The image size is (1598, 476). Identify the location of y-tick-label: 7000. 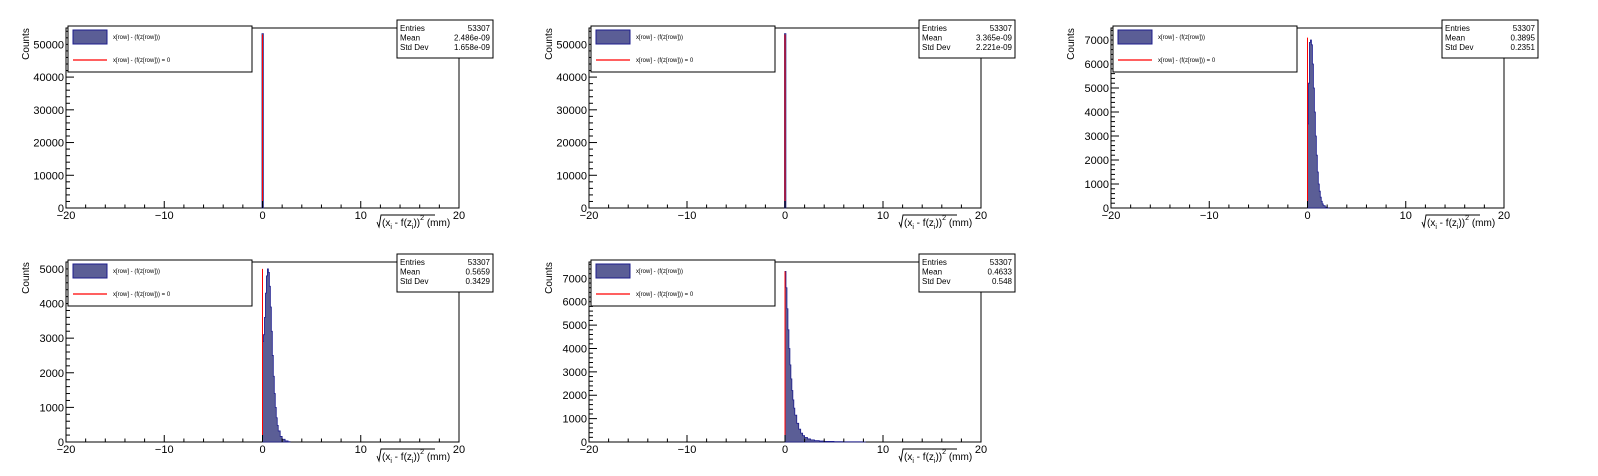
(575, 279).